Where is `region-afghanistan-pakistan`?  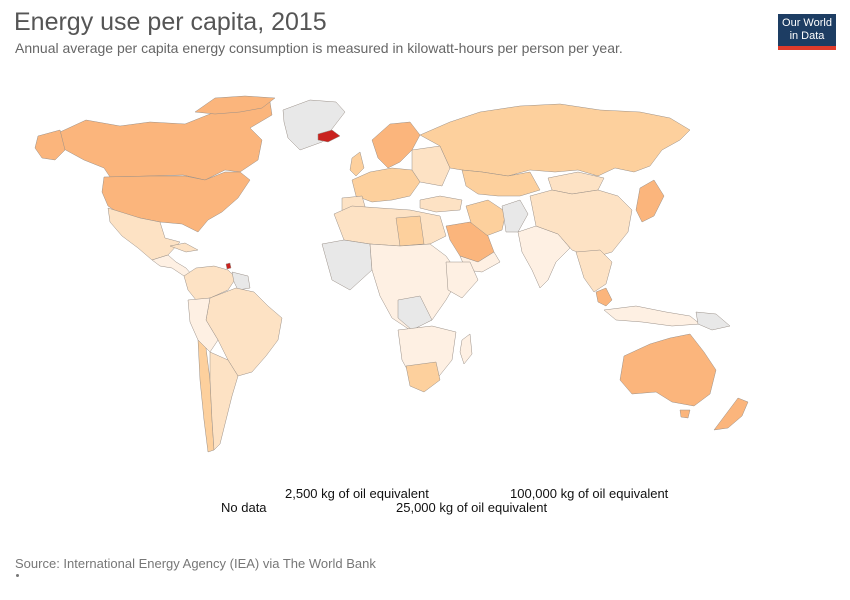
region-afghanistan-pakistan is located at coordinates (515, 216).